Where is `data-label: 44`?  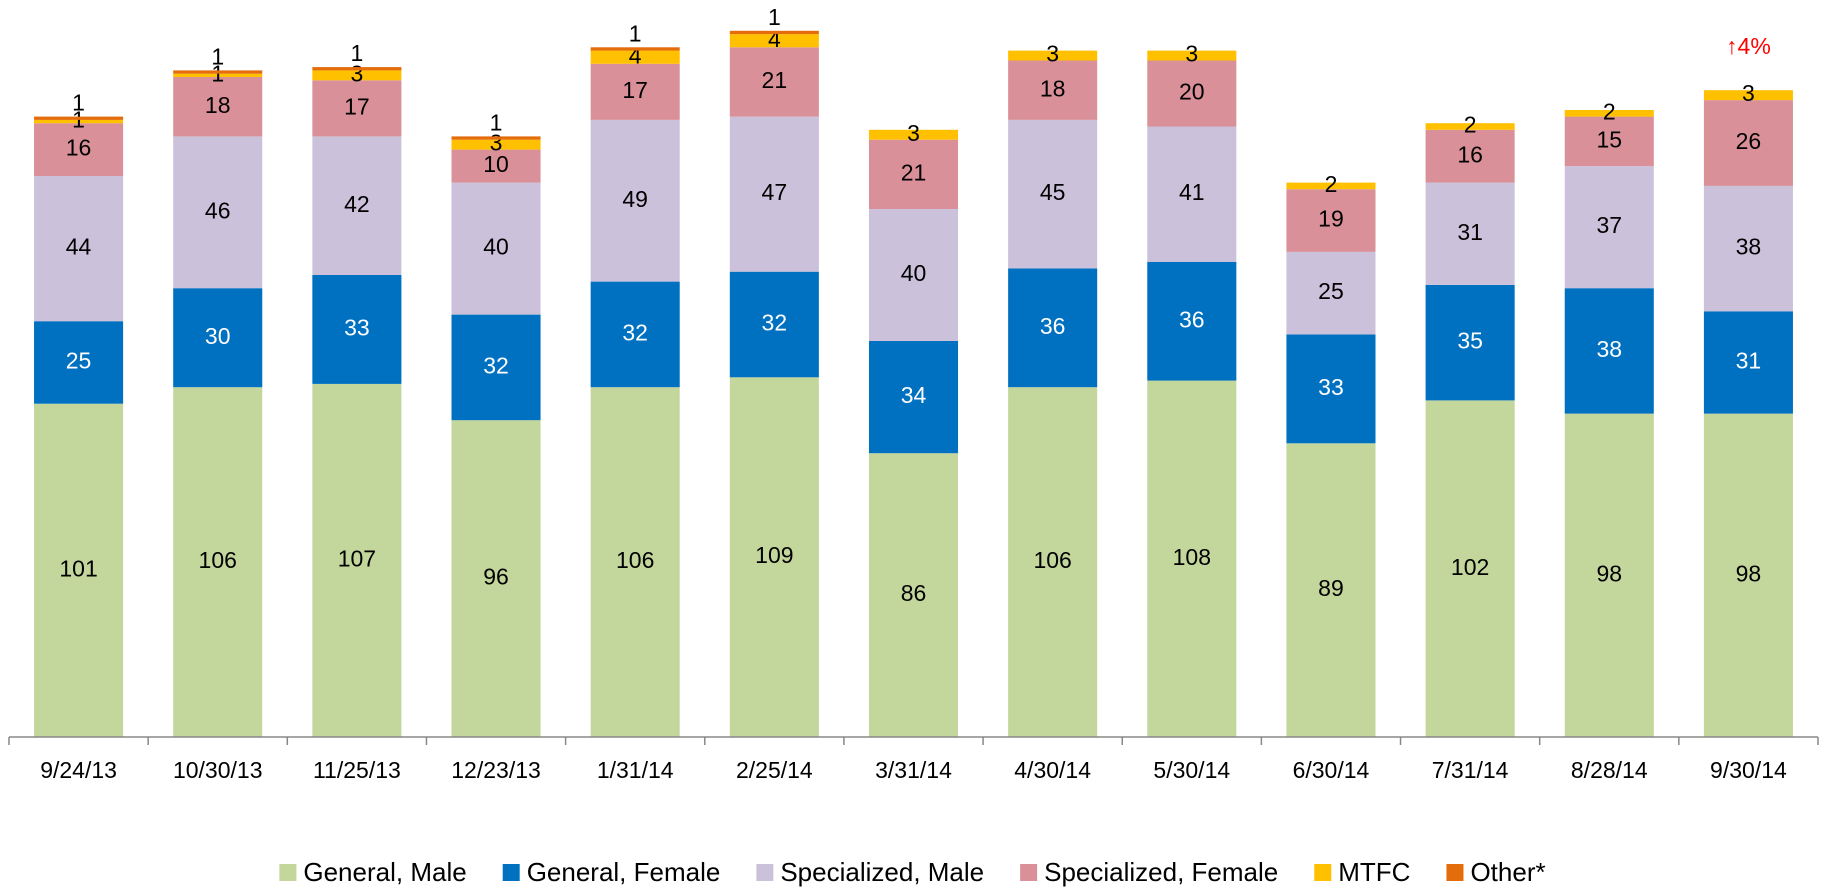
data-label: 44 is located at coordinates (79, 247).